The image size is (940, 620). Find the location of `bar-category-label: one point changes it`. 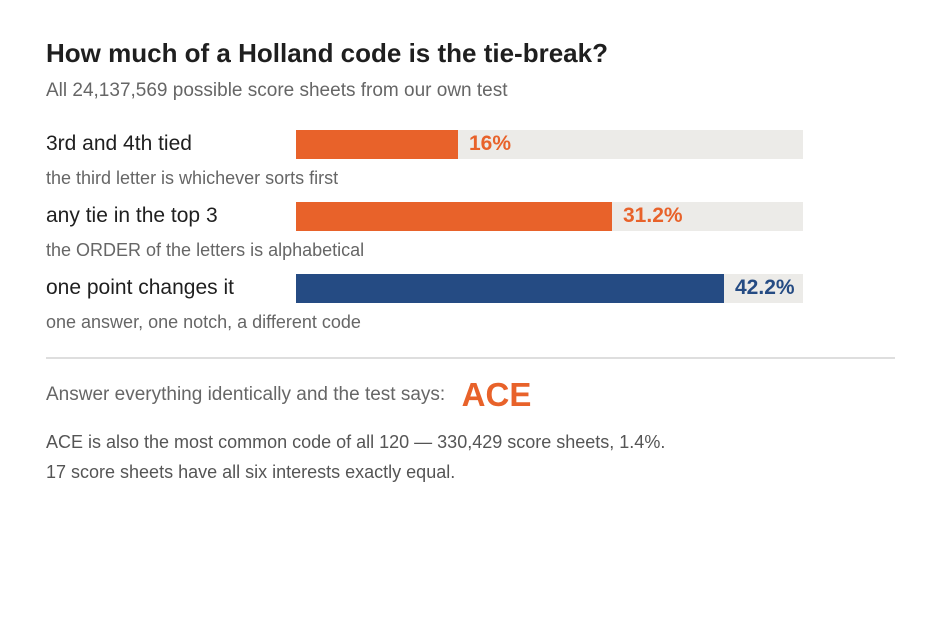

bar-category-label: one point changes it is located at coordinates (140, 287).